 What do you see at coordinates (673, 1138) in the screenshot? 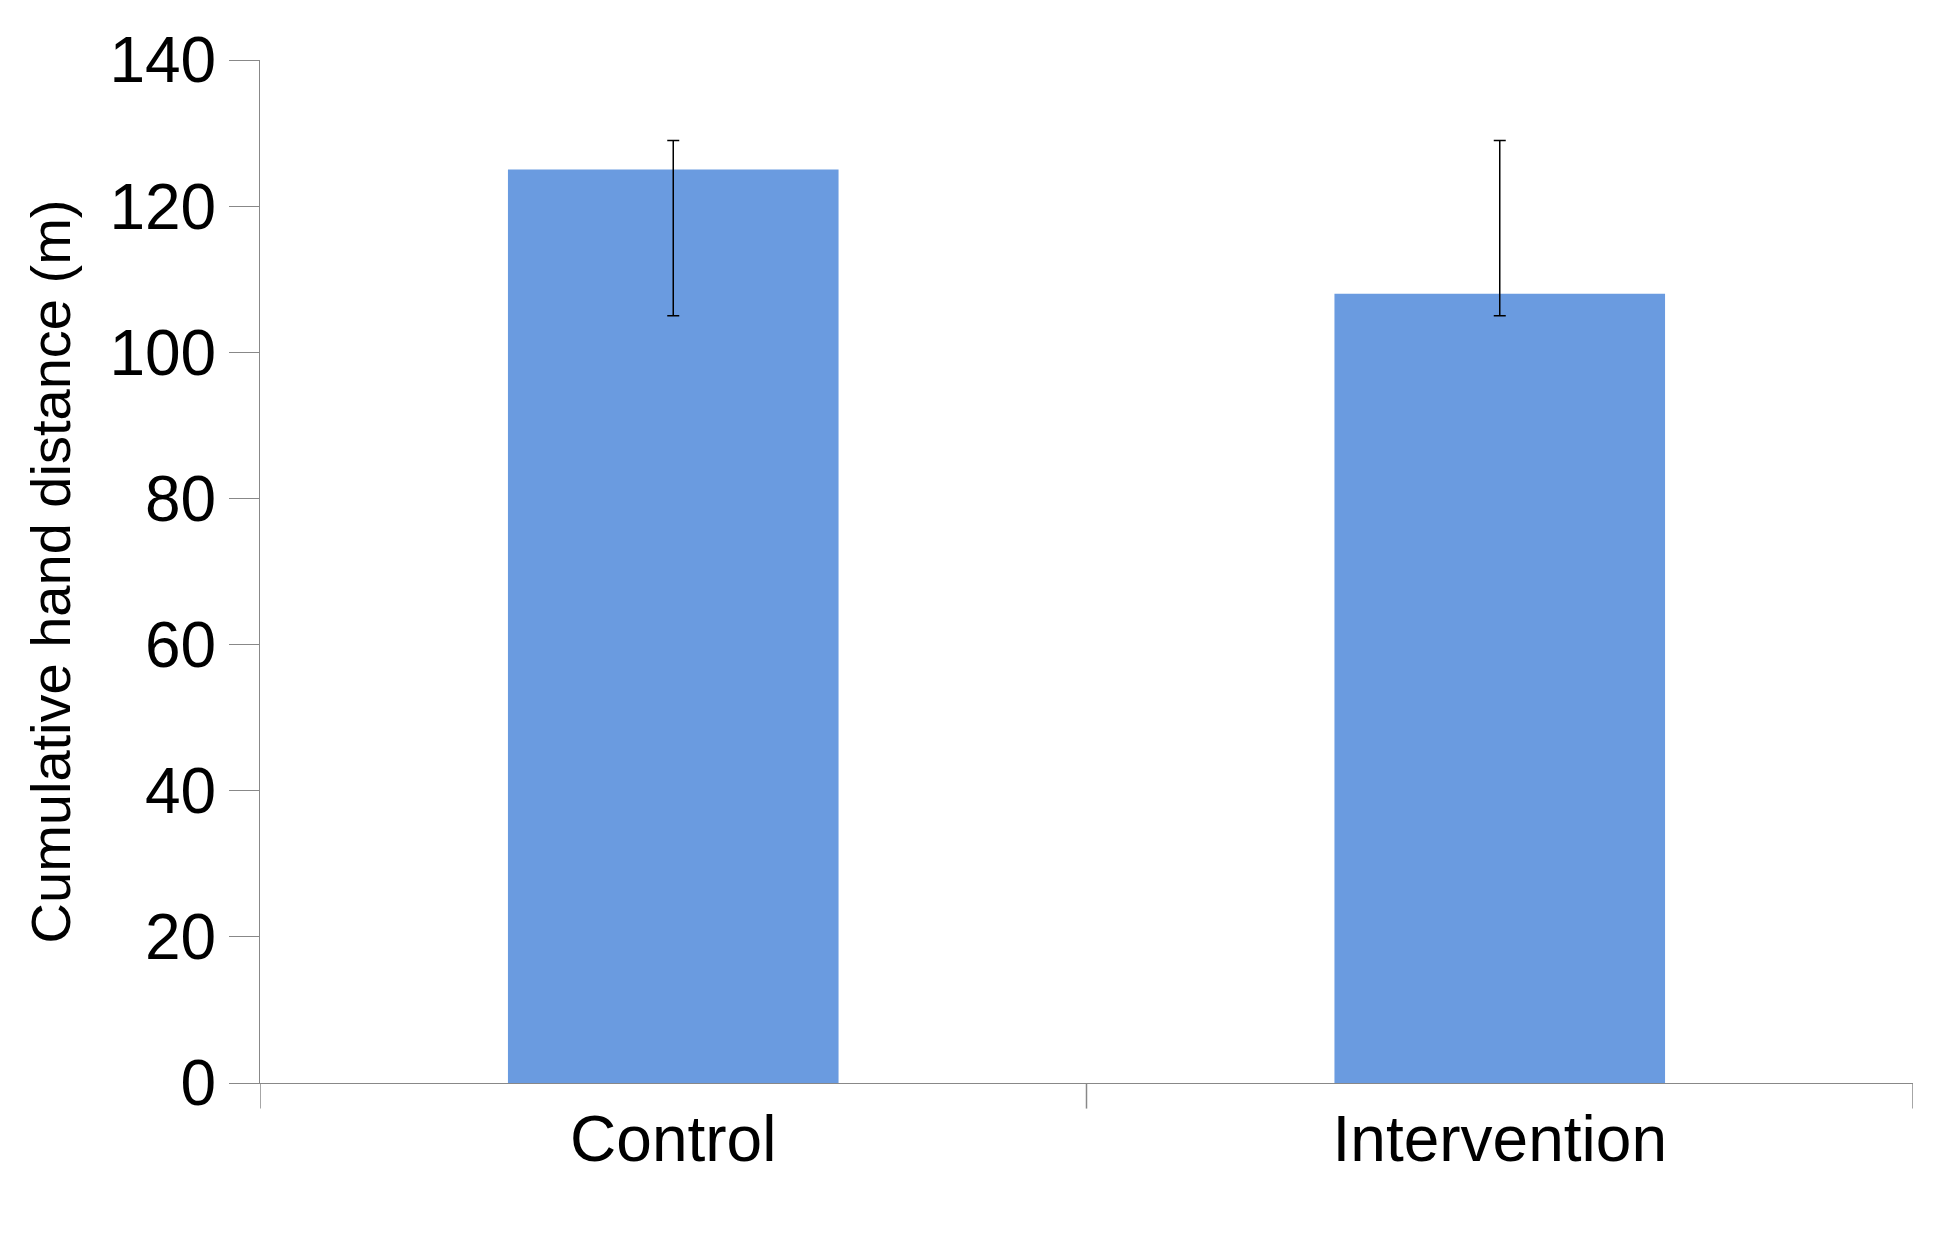
I see `x-tick-label: Control` at bounding box center [673, 1138].